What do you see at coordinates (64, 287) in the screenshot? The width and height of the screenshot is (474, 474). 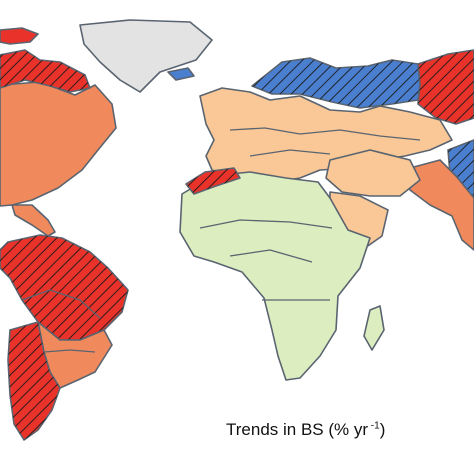 I see `hatch-south-america-north` at bounding box center [64, 287].